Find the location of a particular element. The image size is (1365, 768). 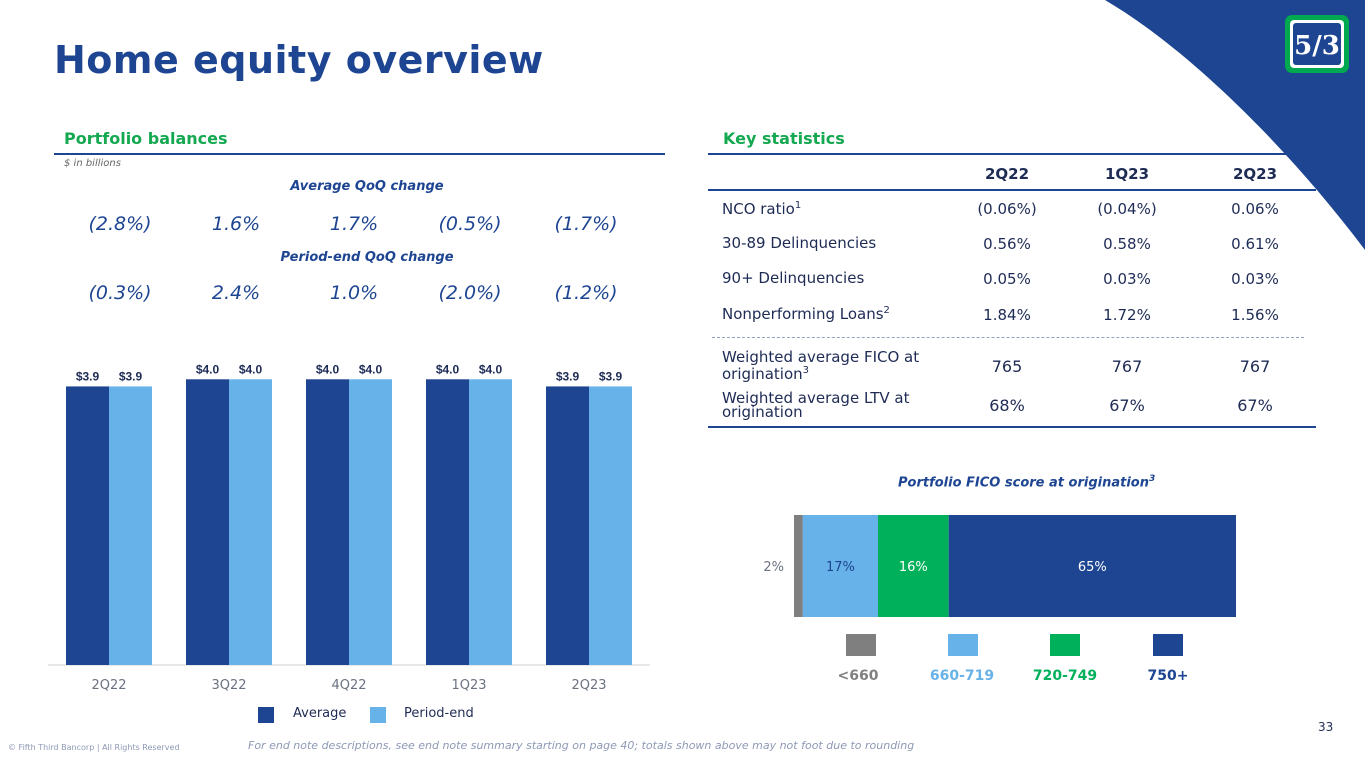

stat-value: 0.61% is located at coordinates (1255, 244).